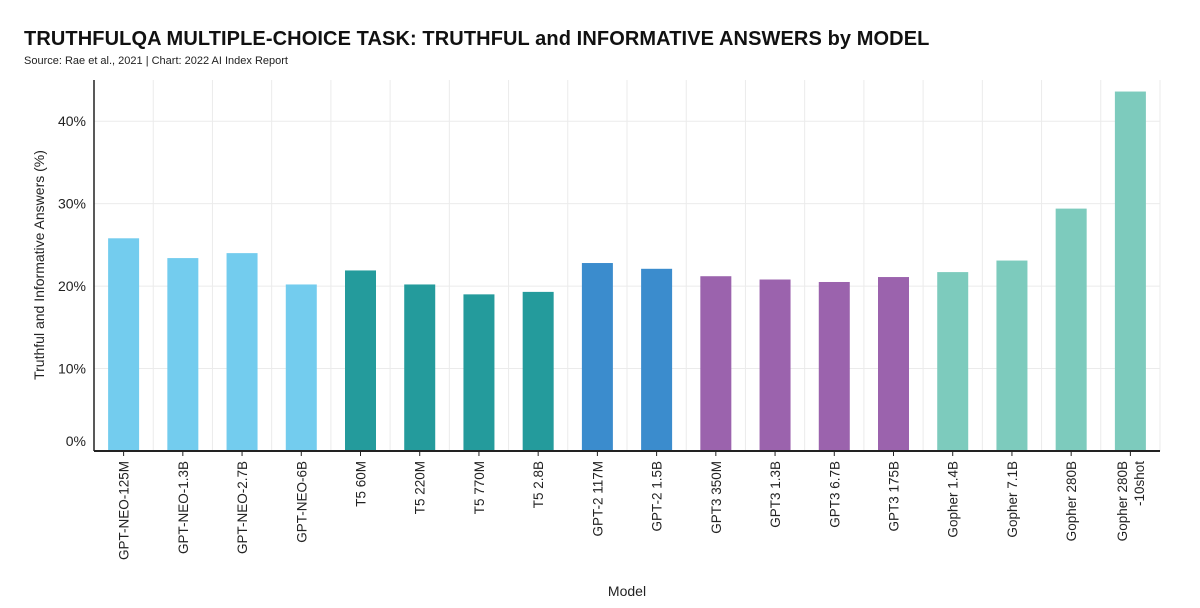  I want to click on x-tick-label: GPT3 6.7B, so click(834, 494).